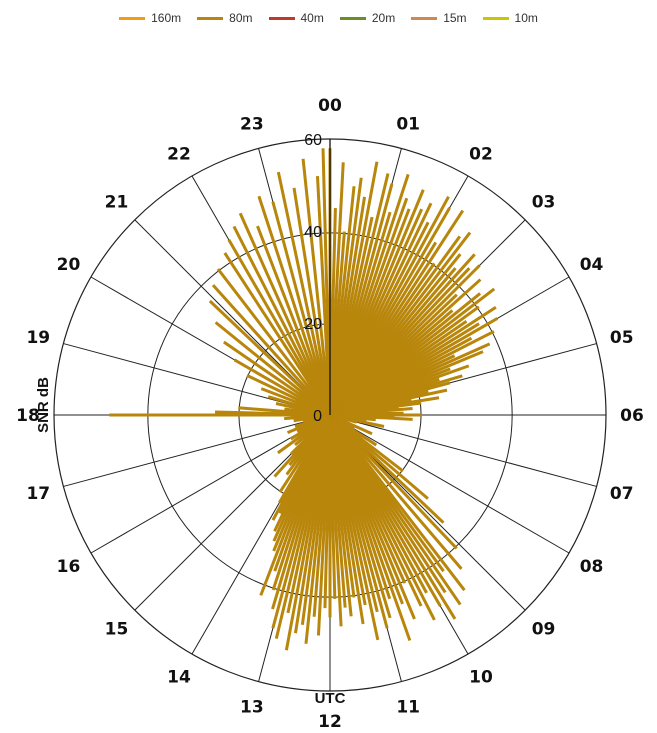  Describe the element at coordinates (481, 154) in the screenshot. I see `hour-label-02: 02` at that location.